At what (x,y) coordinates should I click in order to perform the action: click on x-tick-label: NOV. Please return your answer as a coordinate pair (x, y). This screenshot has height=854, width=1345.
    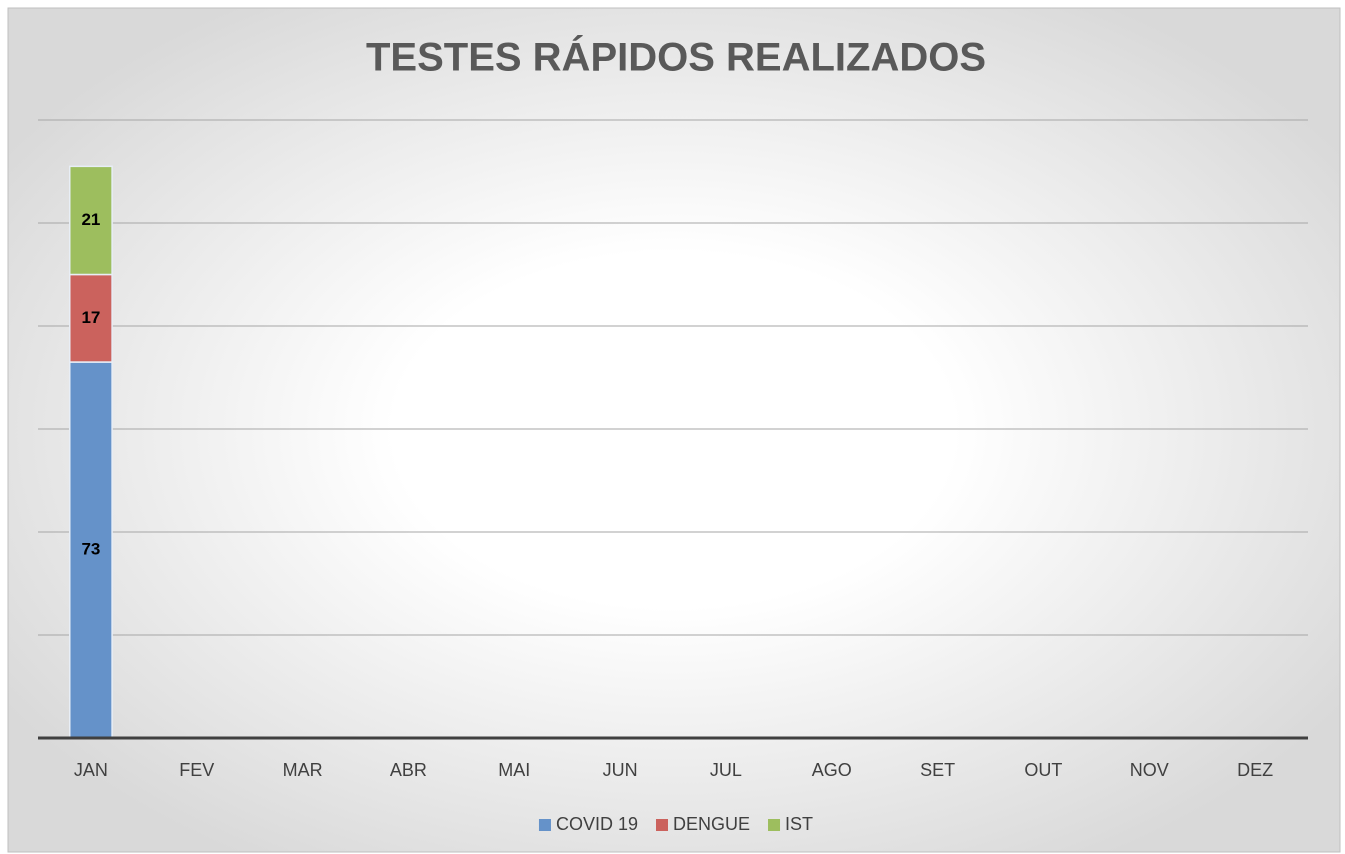
    Looking at the image, I should click on (1149, 770).